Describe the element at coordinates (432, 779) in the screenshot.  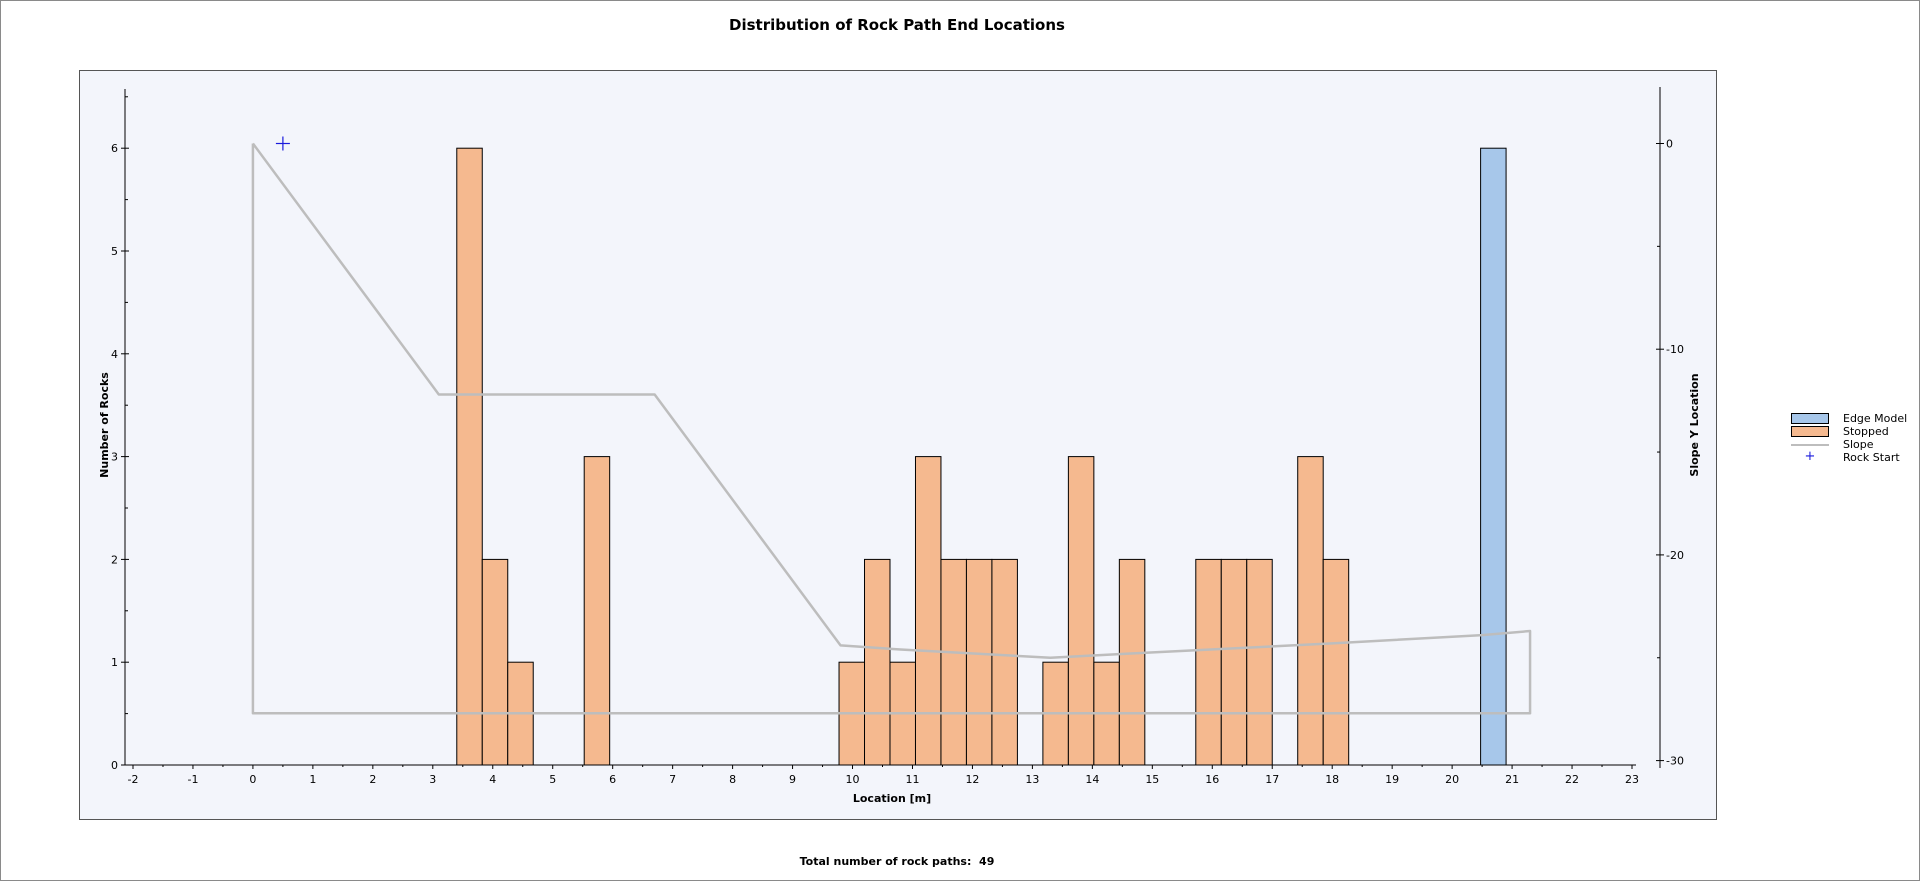
I see `x-tick-label: 3` at that location.